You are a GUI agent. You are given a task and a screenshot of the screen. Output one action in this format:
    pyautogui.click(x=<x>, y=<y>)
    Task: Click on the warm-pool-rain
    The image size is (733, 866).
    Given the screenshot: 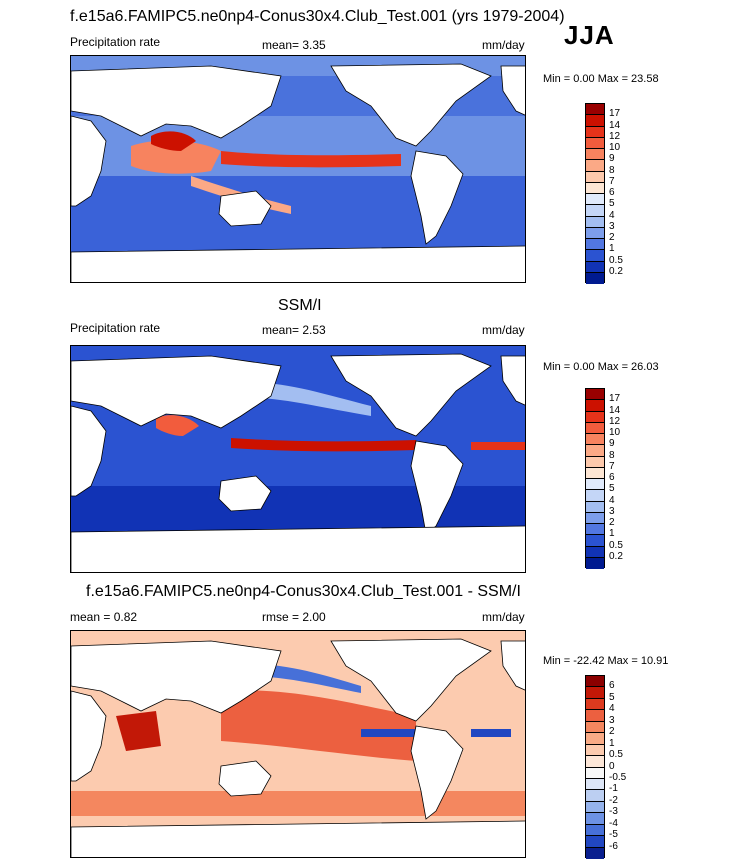 What is the action you would take?
    pyautogui.click(x=176, y=157)
    